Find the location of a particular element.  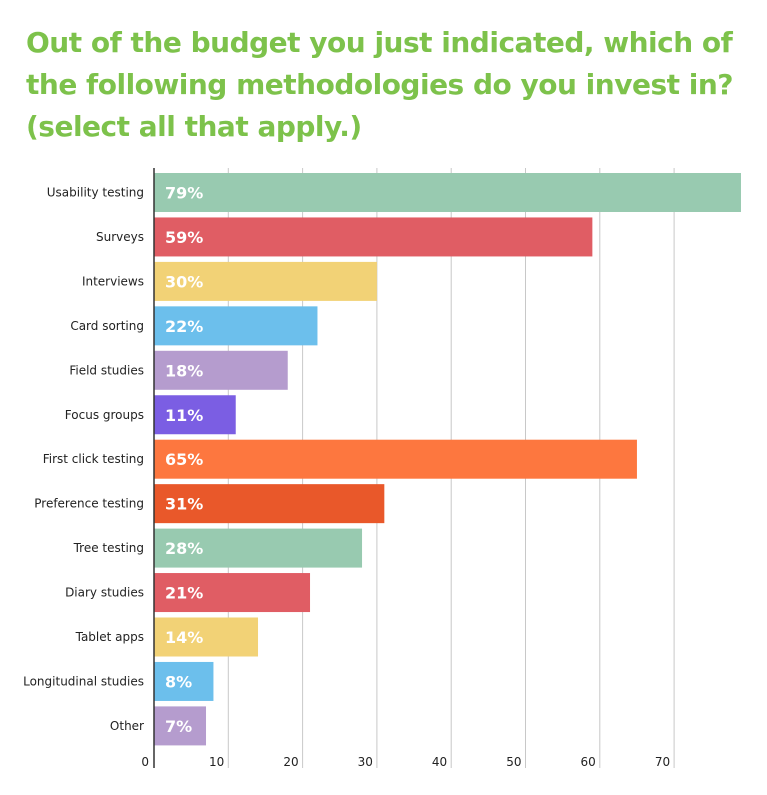

x-tick-label: 10 is located at coordinates (216, 762).